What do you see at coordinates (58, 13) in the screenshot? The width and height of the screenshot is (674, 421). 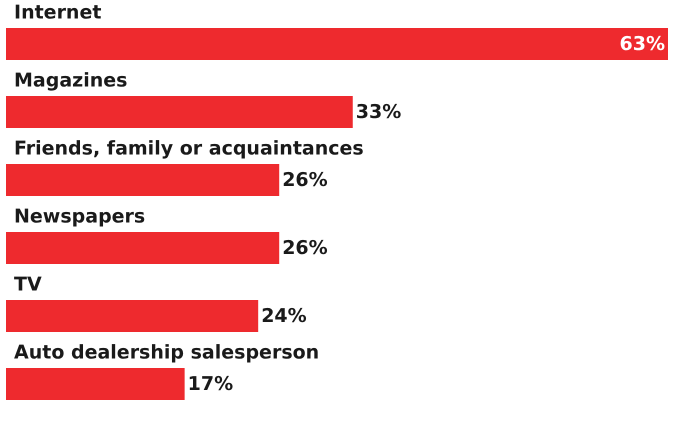 I see `y-tick-label: Internet` at bounding box center [58, 13].